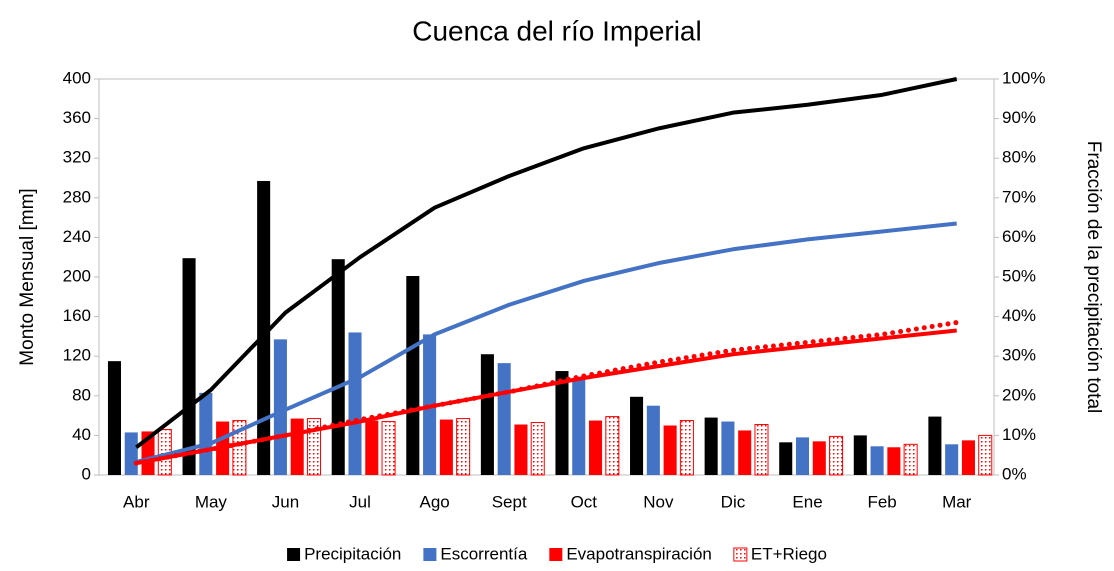 The height and width of the screenshot is (571, 1114). What do you see at coordinates (1019, 236) in the screenshot?
I see `y2-tick-label: 60%` at bounding box center [1019, 236].